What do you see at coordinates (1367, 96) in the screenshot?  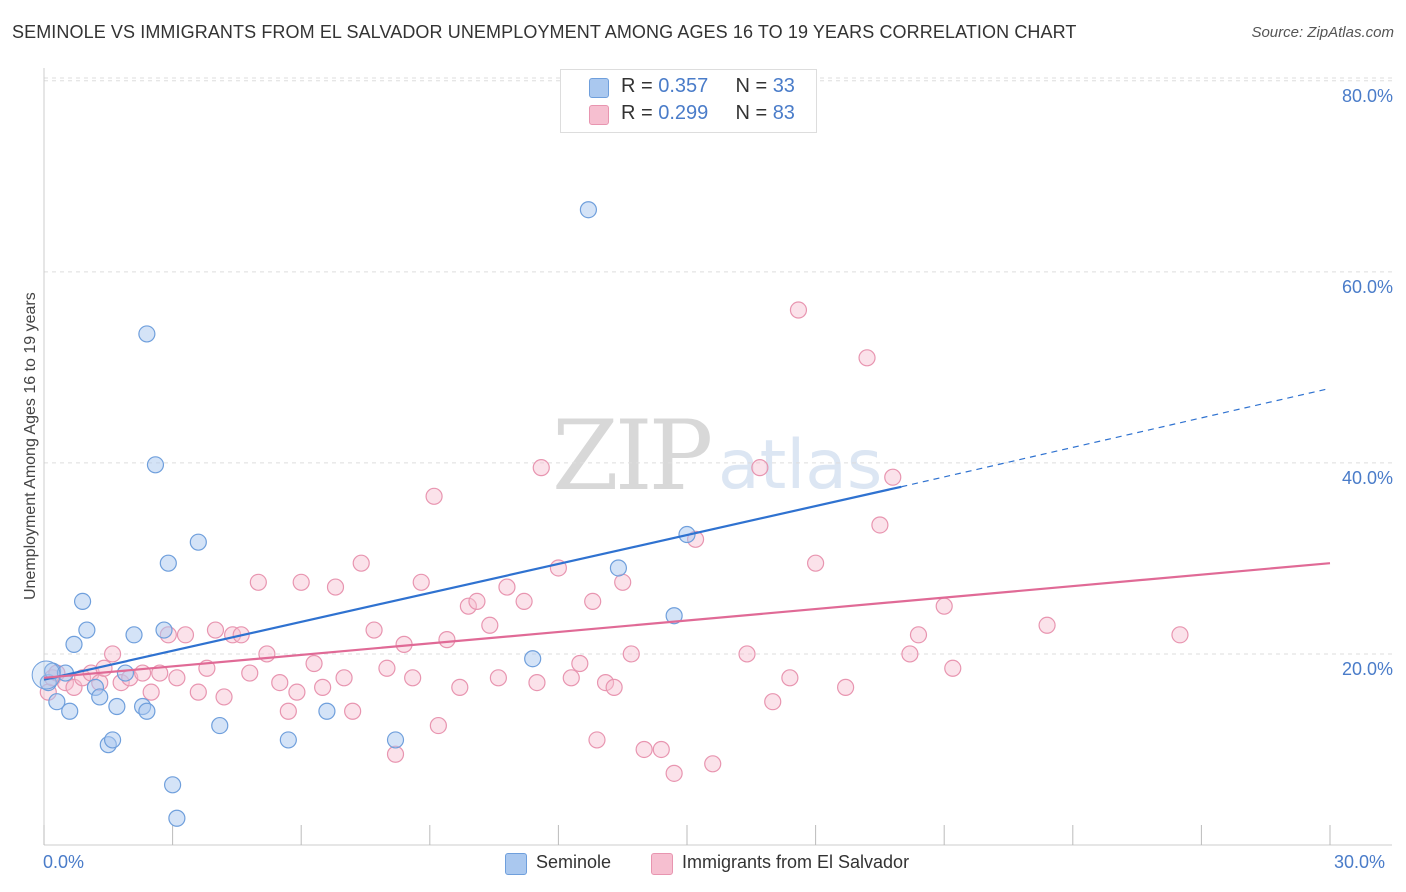 I see `y-tick-80: 80.0%` at bounding box center [1367, 96].